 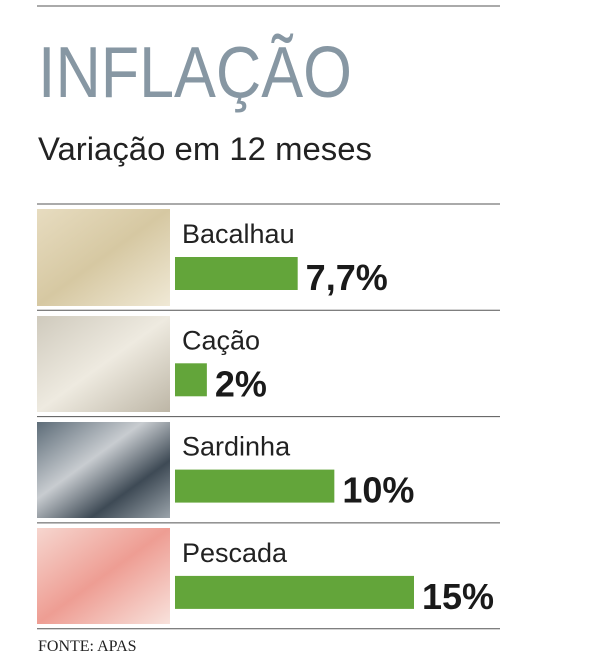 I want to click on category-label: Pescada, so click(x=235, y=553).